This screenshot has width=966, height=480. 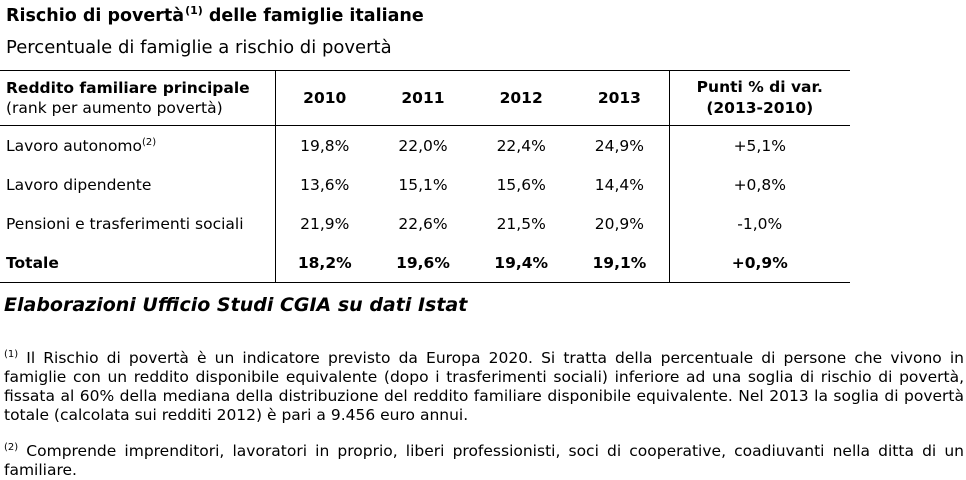 I want to click on header-year: 2012, so click(x=521, y=98).